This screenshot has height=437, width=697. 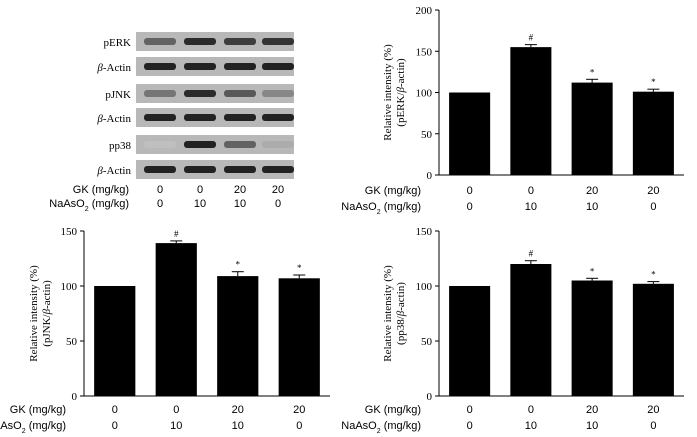 What do you see at coordinates (33, 427) in the screenshot?
I see `chart1-condition-label: NaAsO2 (mg/kg)` at bounding box center [33, 427].